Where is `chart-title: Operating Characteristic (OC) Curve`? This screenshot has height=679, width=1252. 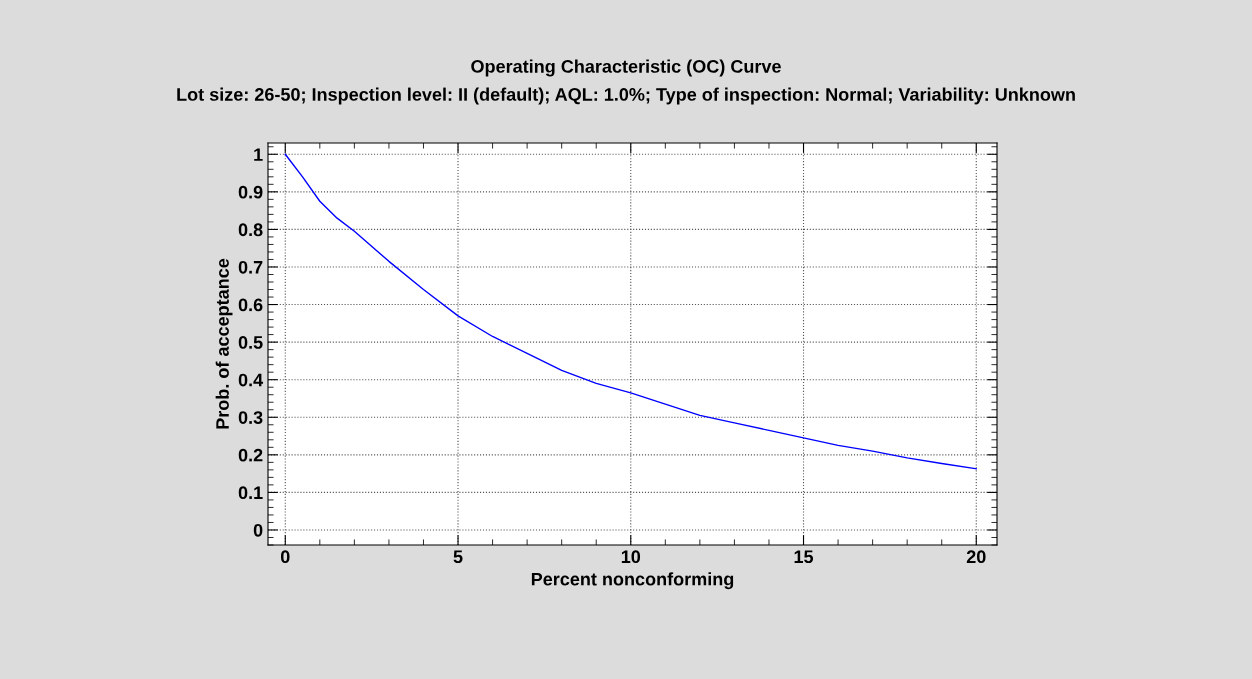 chart-title: Operating Characteristic (OC) Curve is located at coordinates (626, 68).